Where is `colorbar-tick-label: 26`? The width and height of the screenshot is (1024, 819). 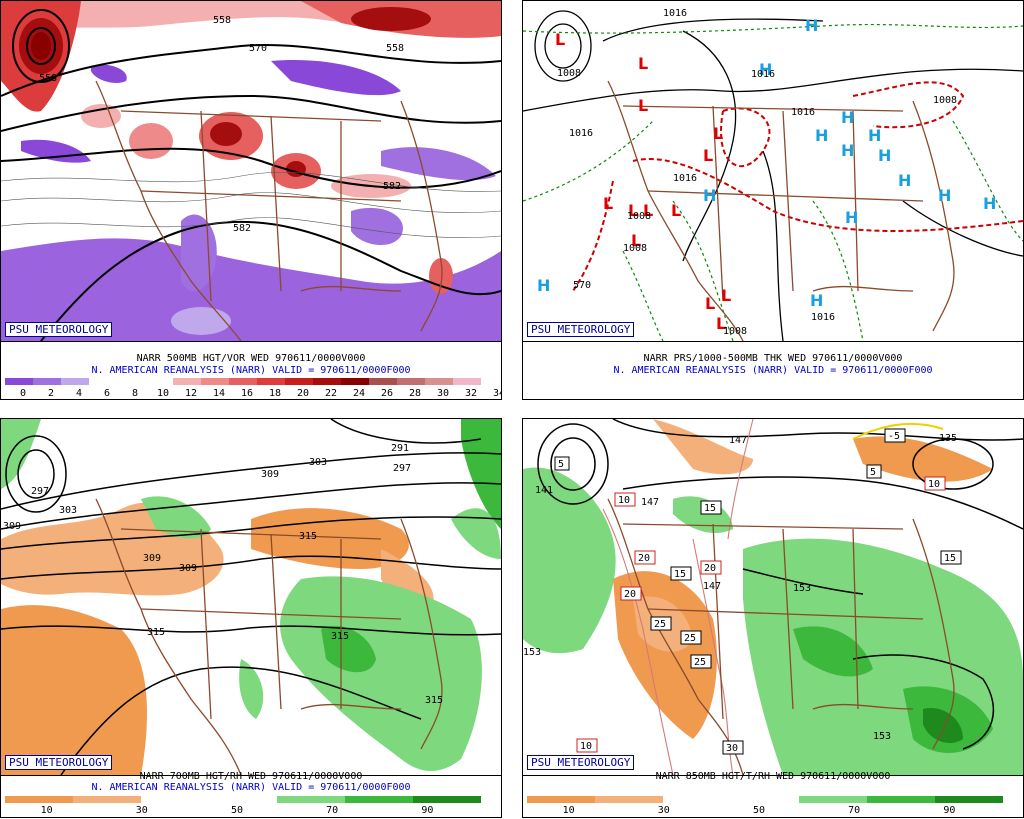 colorbar-tick-label: 26 is located at coordinates (387, 393).